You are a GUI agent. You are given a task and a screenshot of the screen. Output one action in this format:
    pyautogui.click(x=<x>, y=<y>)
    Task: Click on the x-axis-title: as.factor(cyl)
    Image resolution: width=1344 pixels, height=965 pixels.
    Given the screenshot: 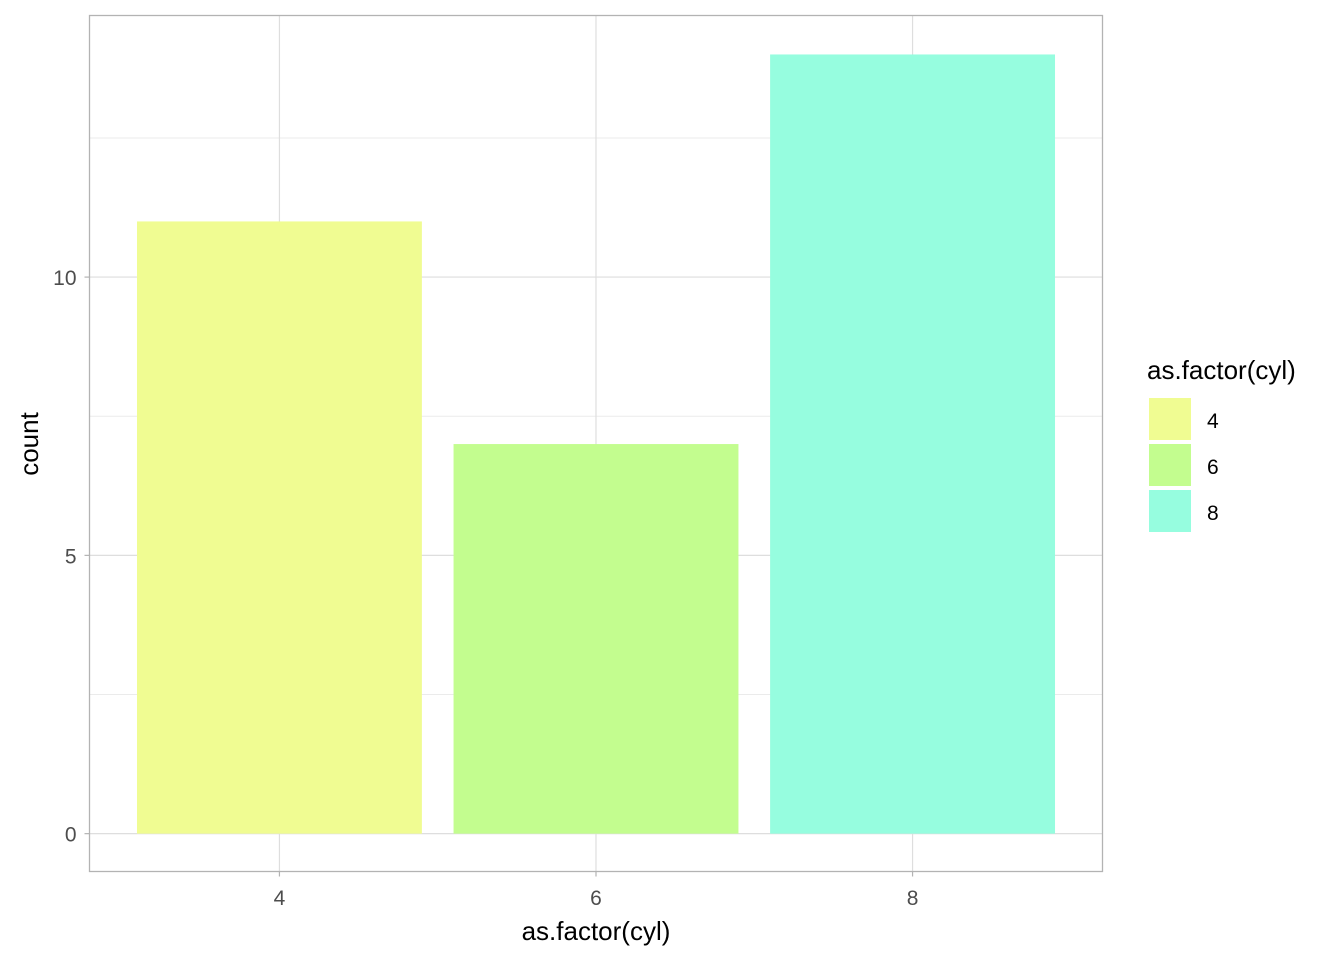 What is the action you would take?
    pyautogui.click(x=596, y=931)
    